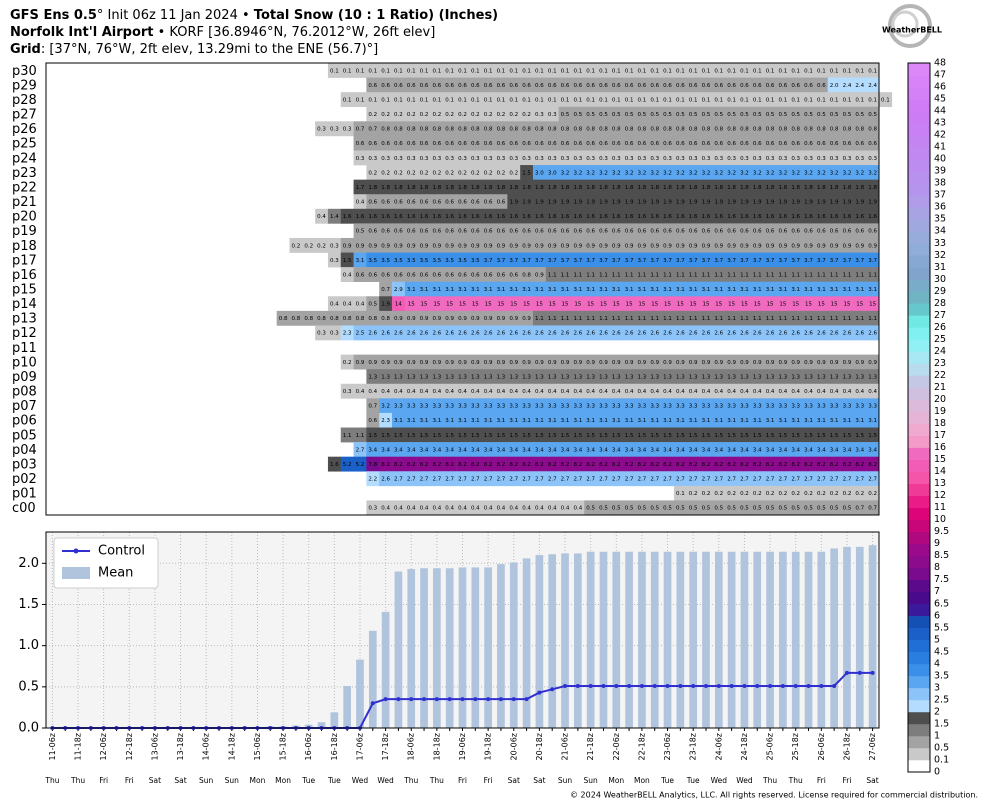  Describe the element at coordinates (940, 459) in the screenshot. I see `colorbar-label: 15` at that location.